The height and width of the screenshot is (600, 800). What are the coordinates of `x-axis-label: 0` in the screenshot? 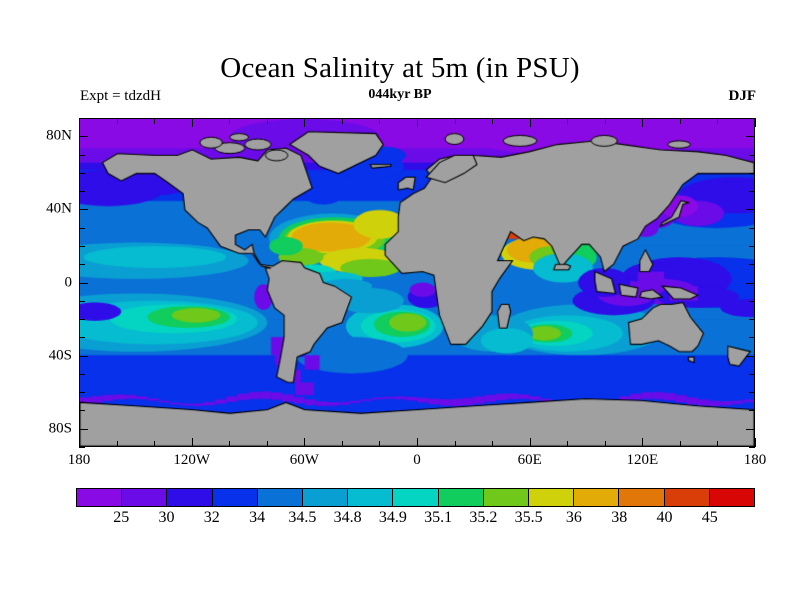 It's located at (417, 460).